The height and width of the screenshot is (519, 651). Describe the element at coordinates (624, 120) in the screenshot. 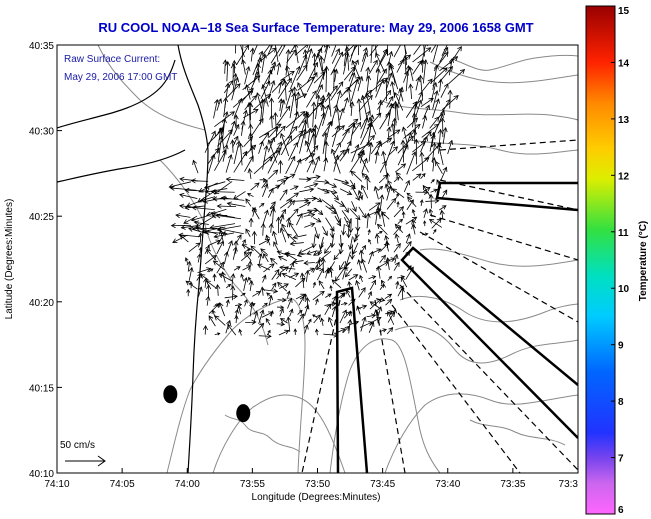

I see `colorbar-tick-label: 13` at that location.